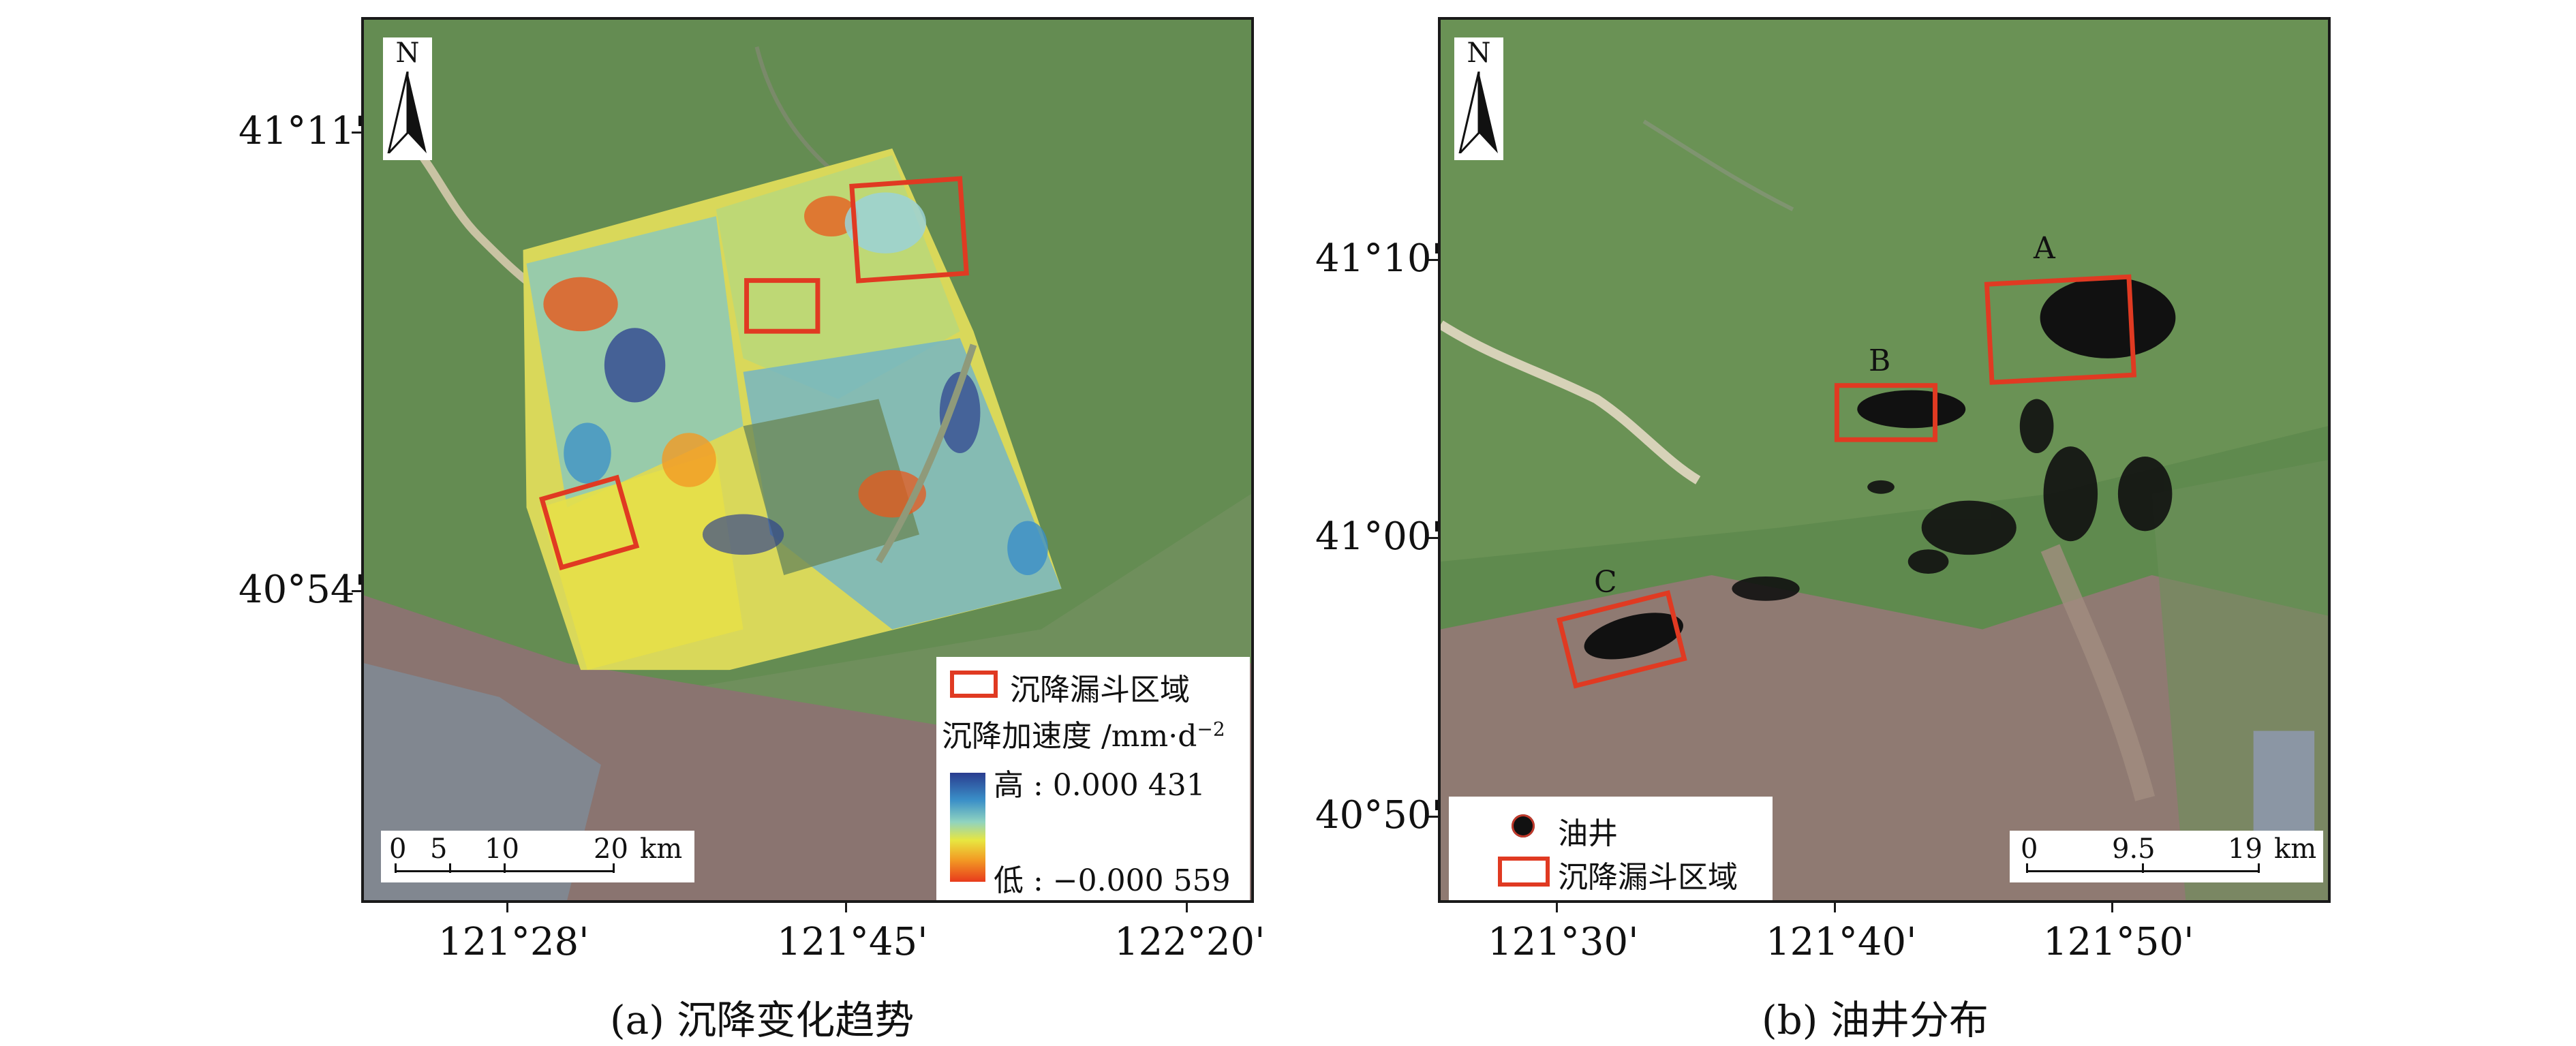 The image size is (2576, 1046). Describe the element at coordinates (1605, 582) in the screenshot. I see `box-label-c: C` at that location.